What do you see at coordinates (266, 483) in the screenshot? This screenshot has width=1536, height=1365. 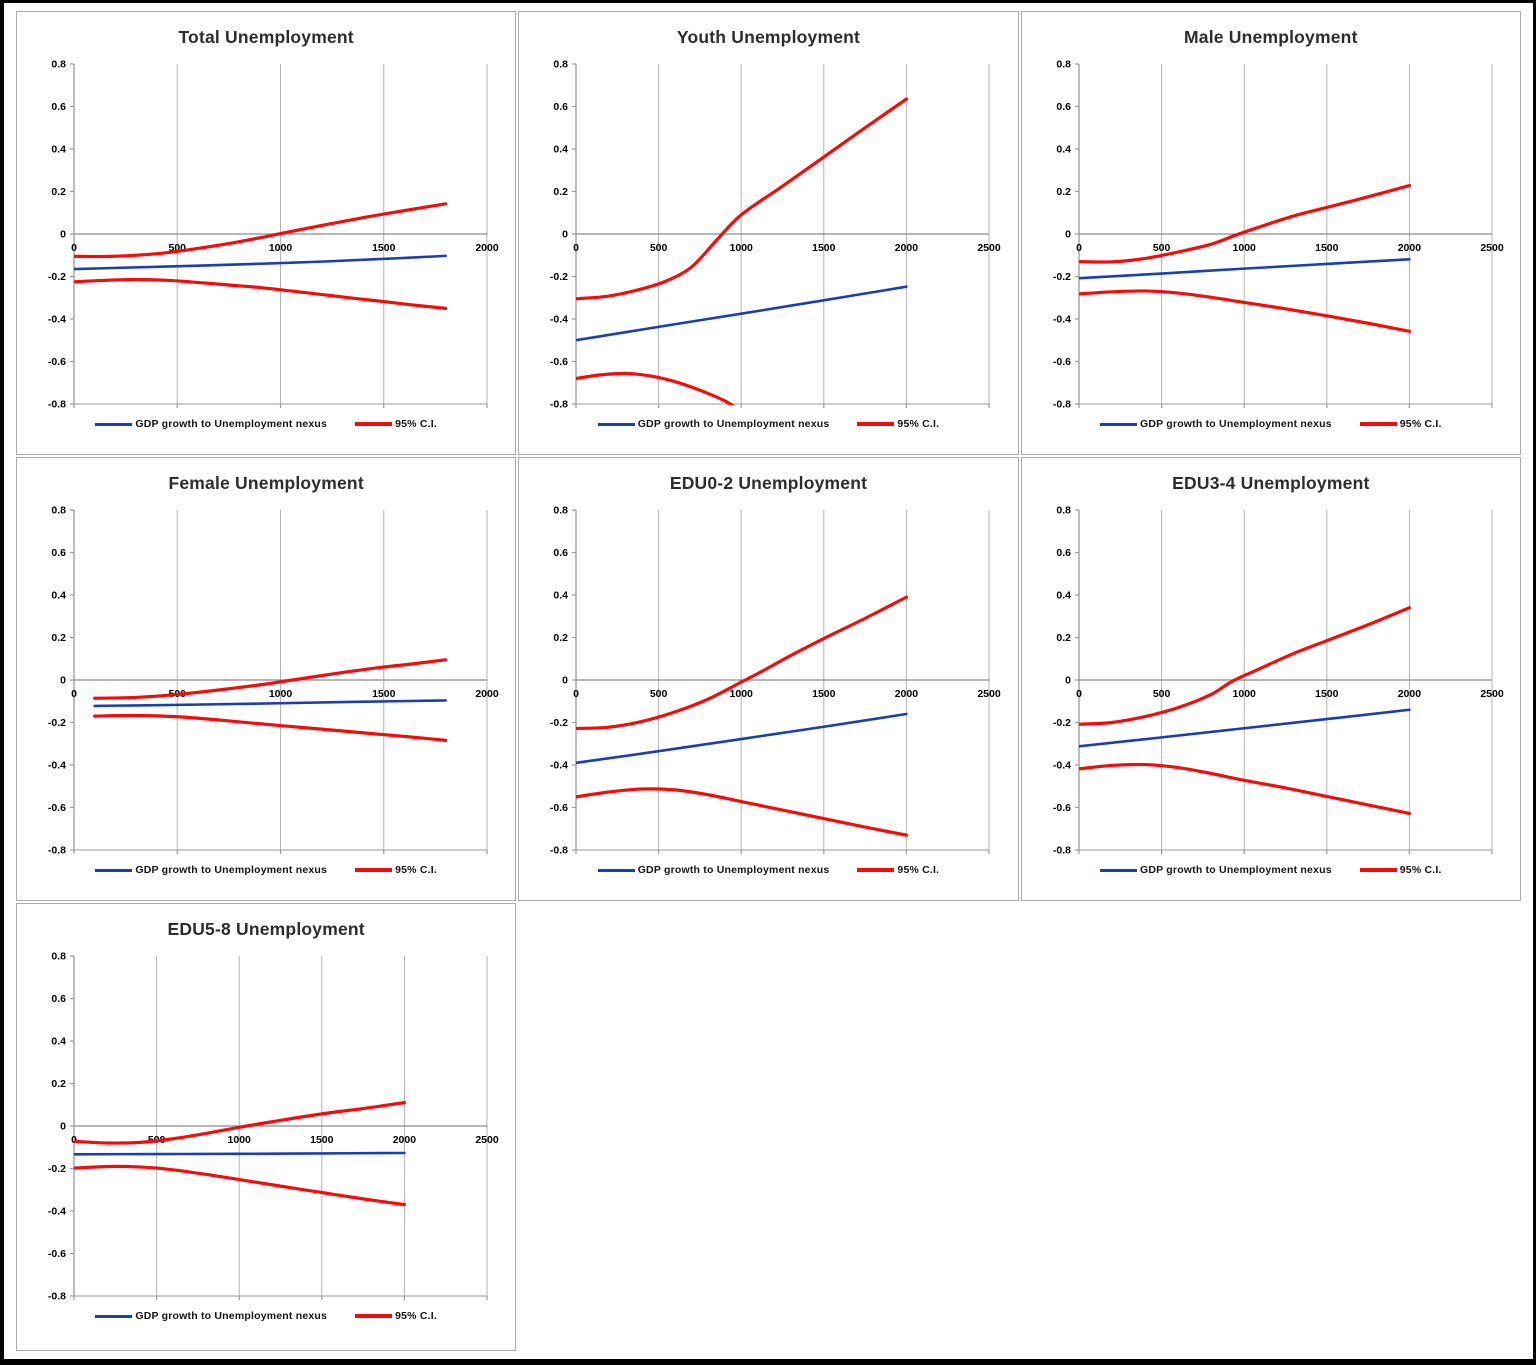 I see `chart-title: Female Unemployment` at bounding box center [266, 483].